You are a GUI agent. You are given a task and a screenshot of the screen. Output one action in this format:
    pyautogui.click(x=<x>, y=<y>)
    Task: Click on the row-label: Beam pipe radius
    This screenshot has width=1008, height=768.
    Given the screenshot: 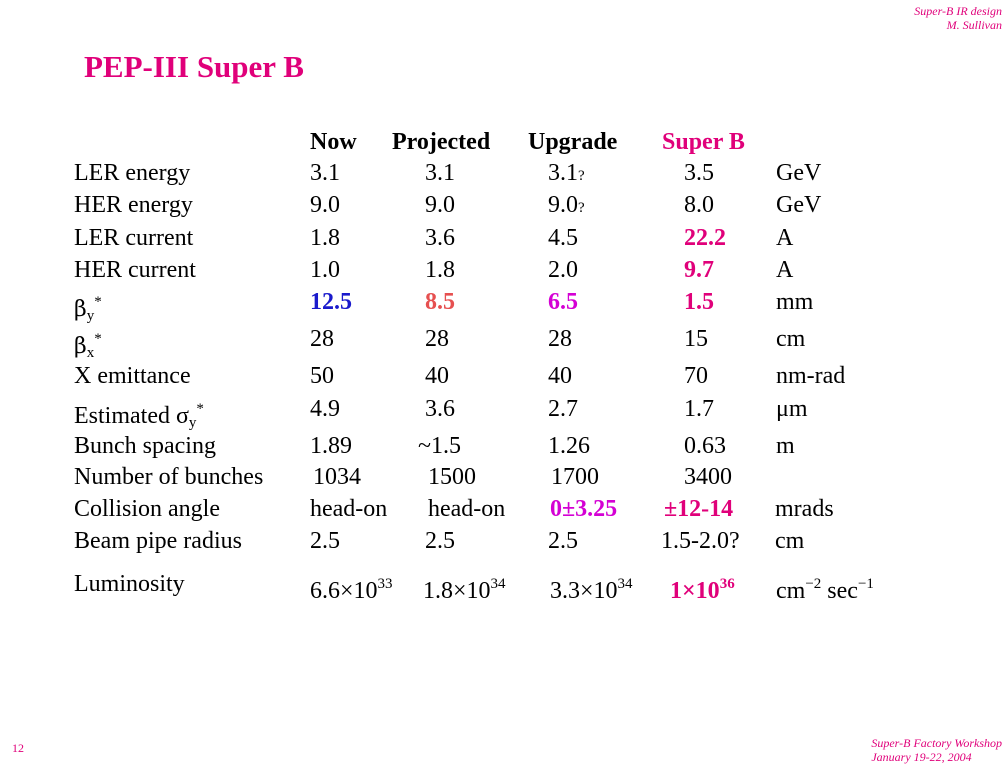 What is the action you would take?
    pyautogui.click(x=158, y=541)
    